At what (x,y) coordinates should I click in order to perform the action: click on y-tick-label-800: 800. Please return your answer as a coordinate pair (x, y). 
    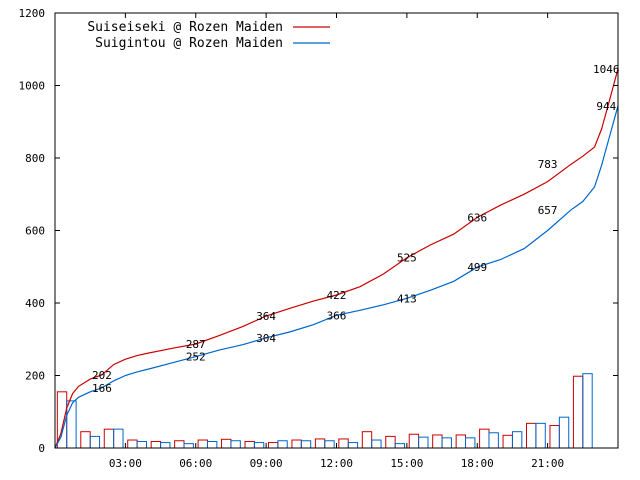
    Looking at the image, I should click on (35, 158).